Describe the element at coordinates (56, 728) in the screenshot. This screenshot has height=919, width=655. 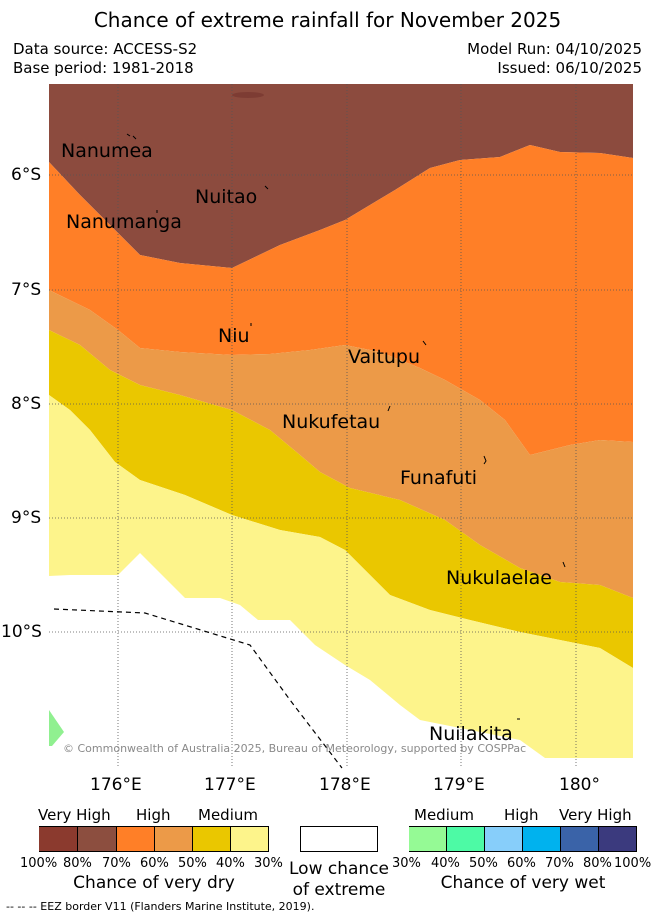
I see `wet-patch` at that location.